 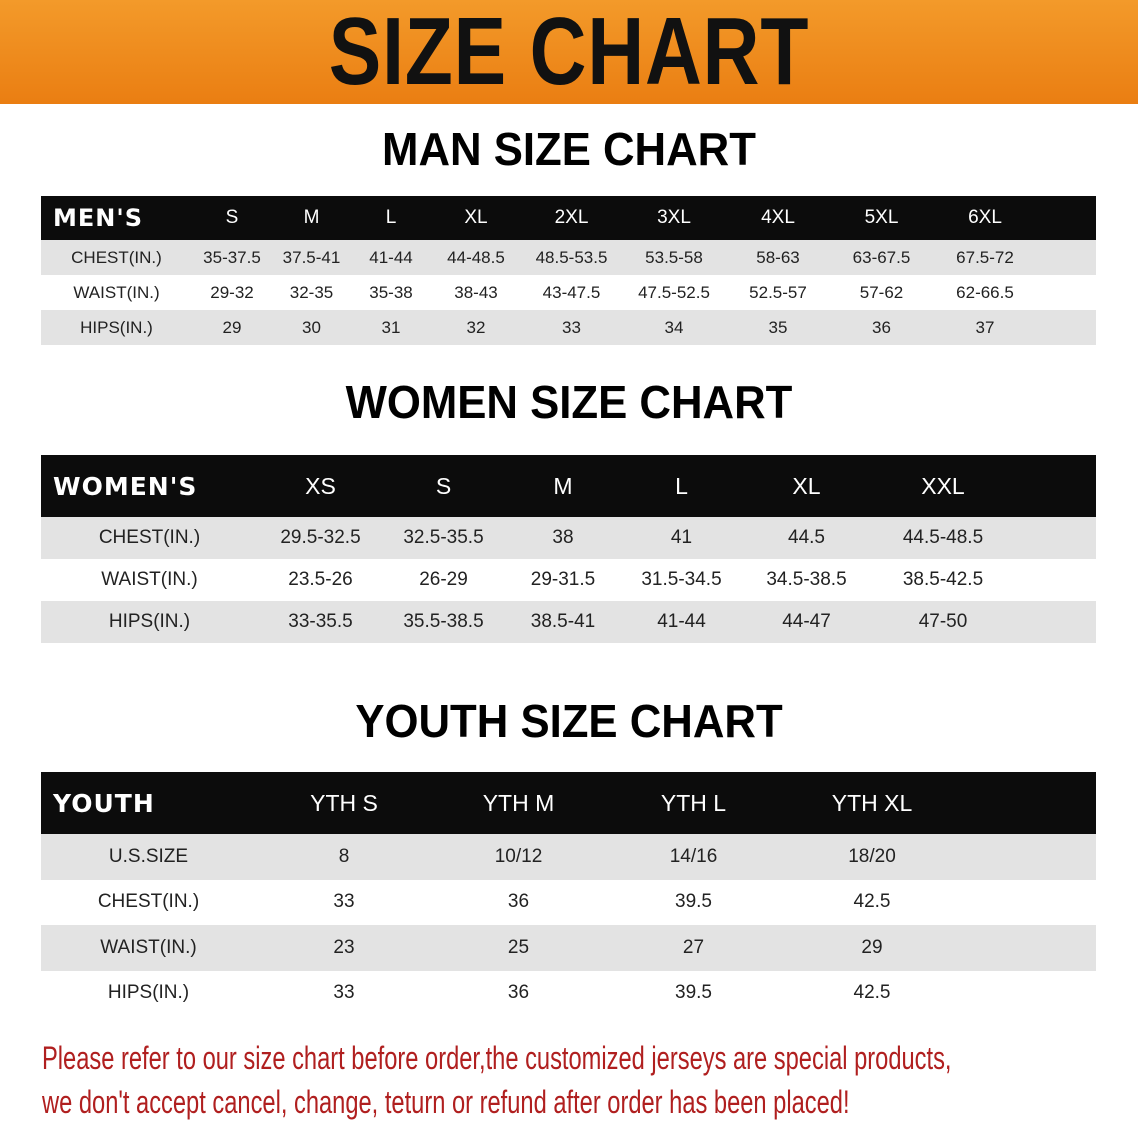 What do you see at coordinates (568, 857) in the screenshot?
I see `table-row: U.S.SIZE 8 10/12 14/16 18/20` at bounding box center [568, 857].